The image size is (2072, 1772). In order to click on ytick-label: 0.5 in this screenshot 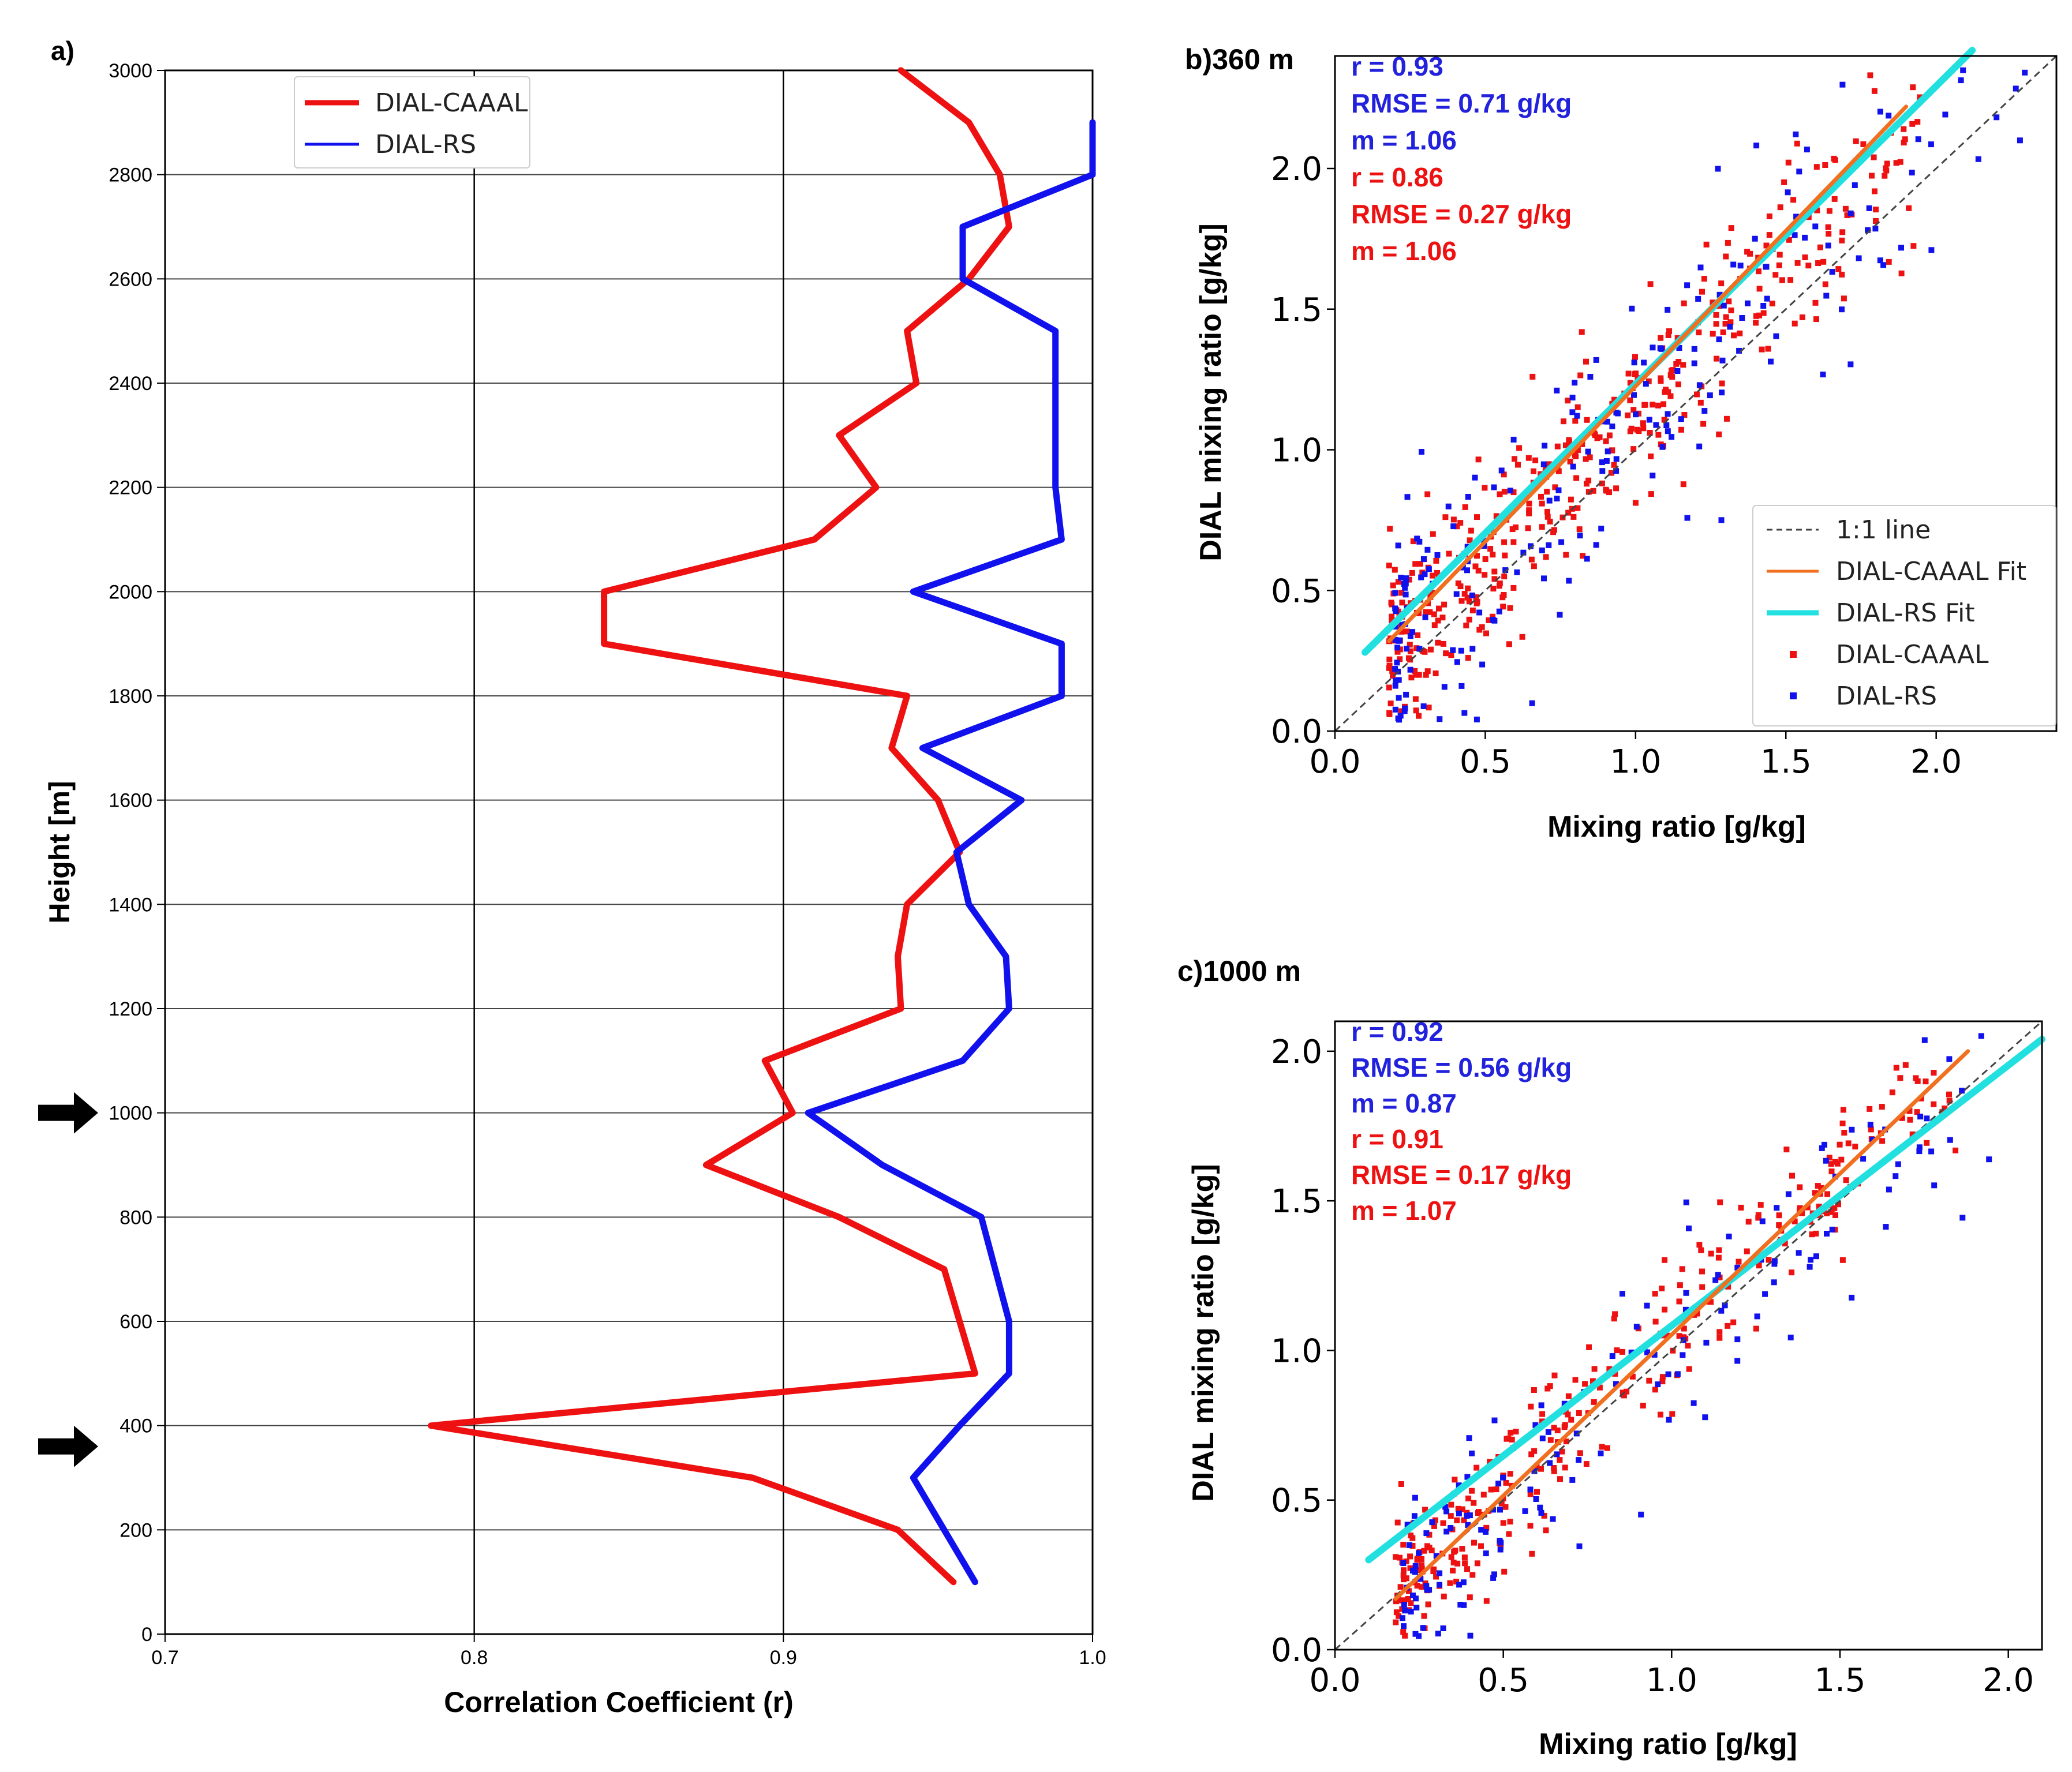, I will do `click(1296, 1501)`.